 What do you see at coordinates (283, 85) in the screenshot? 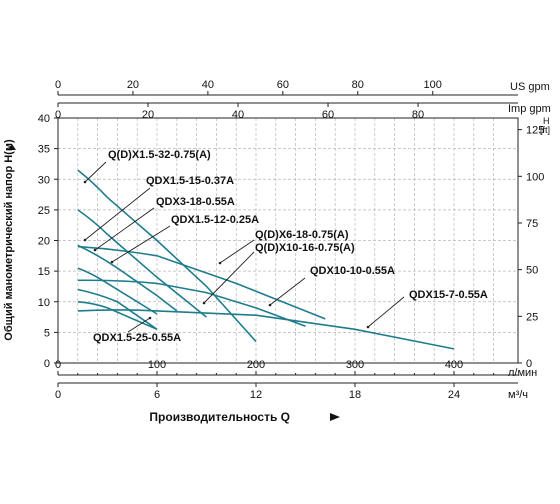
I see `us-gpm-tick-label: 60` at bounding box center [283, 85].